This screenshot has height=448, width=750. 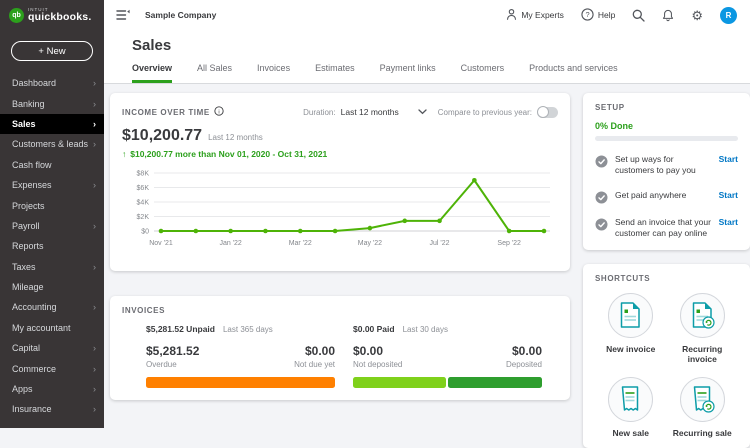 What do you see at coordinates (32, 185) in the screenshot?
I see `sidebar-item-label: Expenses` at bounding box center [32, 185].